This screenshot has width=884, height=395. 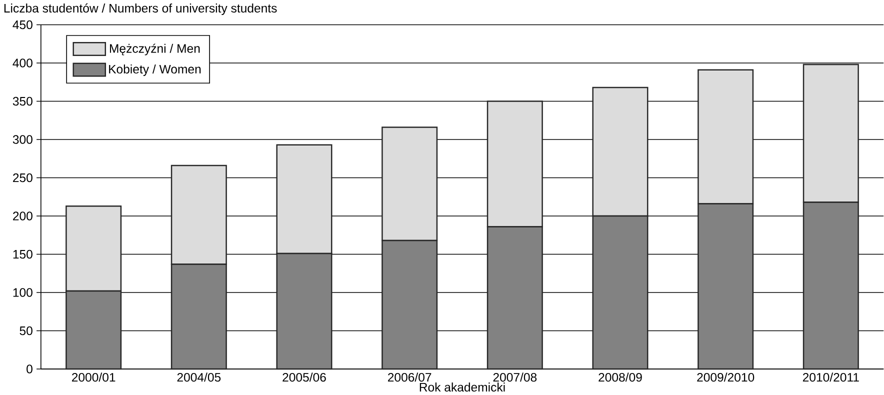 I want to click on x-tick-label: 2008/09, so click(x=620, y=377).